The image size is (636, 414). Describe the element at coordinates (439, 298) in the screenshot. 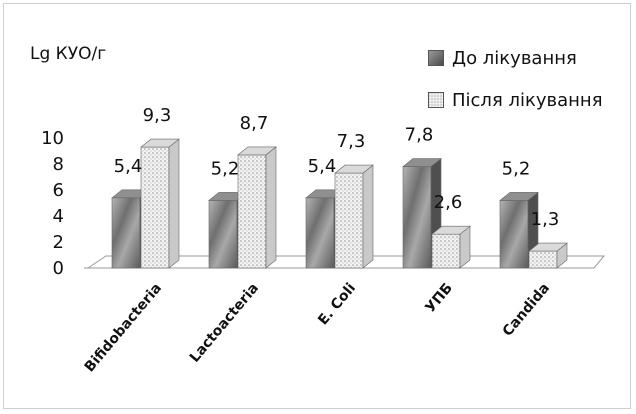

I see `category-label: УПБ` at that location.